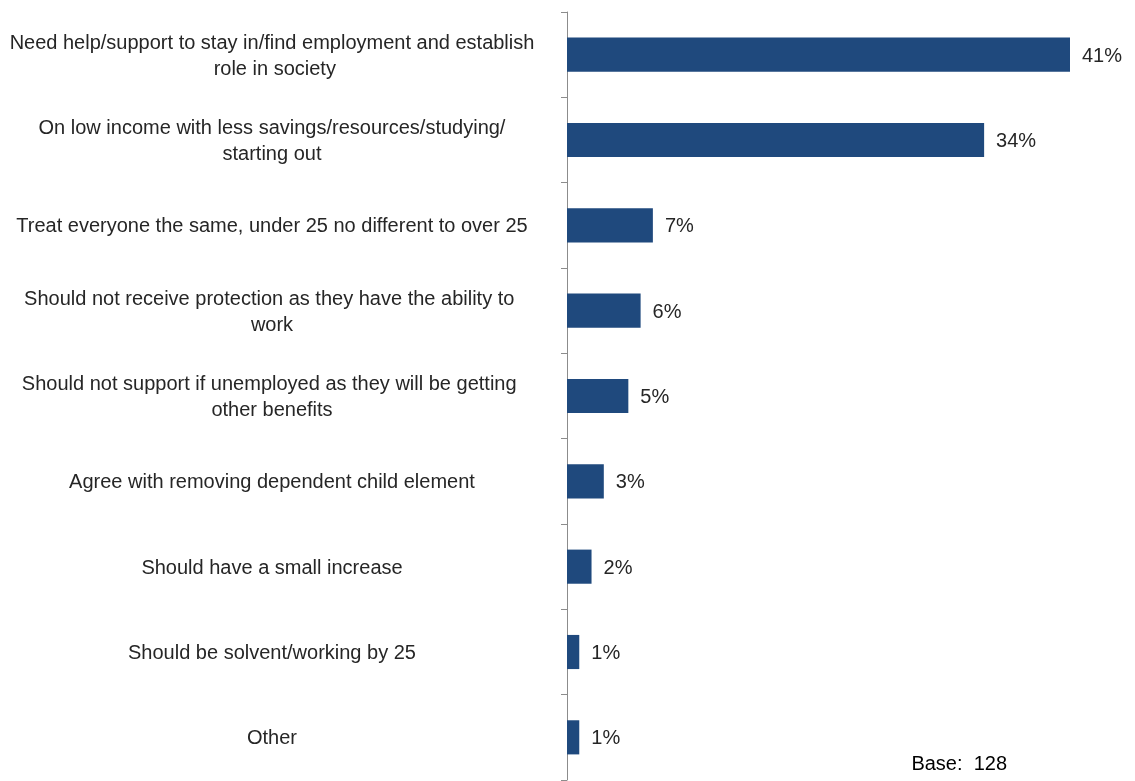  I want to click on data-label: 5%, so click(655, 396).